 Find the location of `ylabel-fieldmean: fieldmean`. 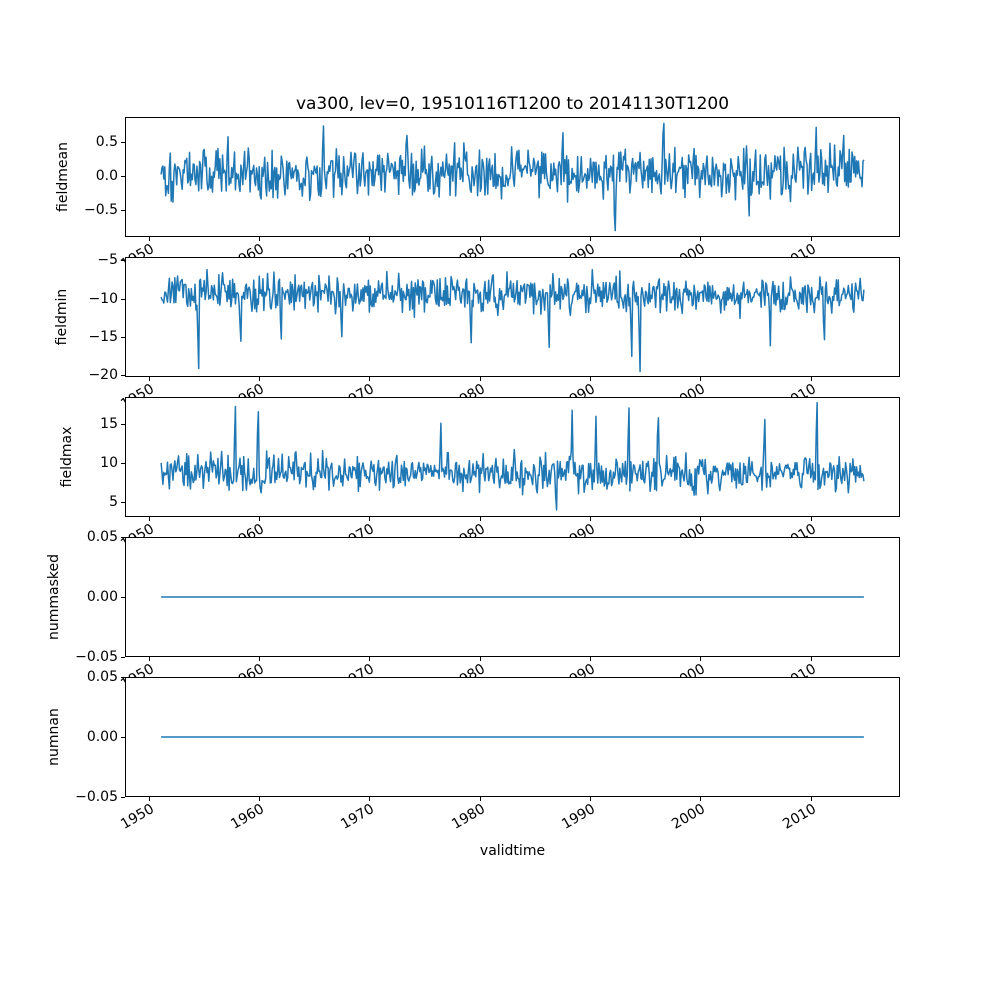

ylabel-fieldmean: fieldmean is located at coordinates (63, 177).